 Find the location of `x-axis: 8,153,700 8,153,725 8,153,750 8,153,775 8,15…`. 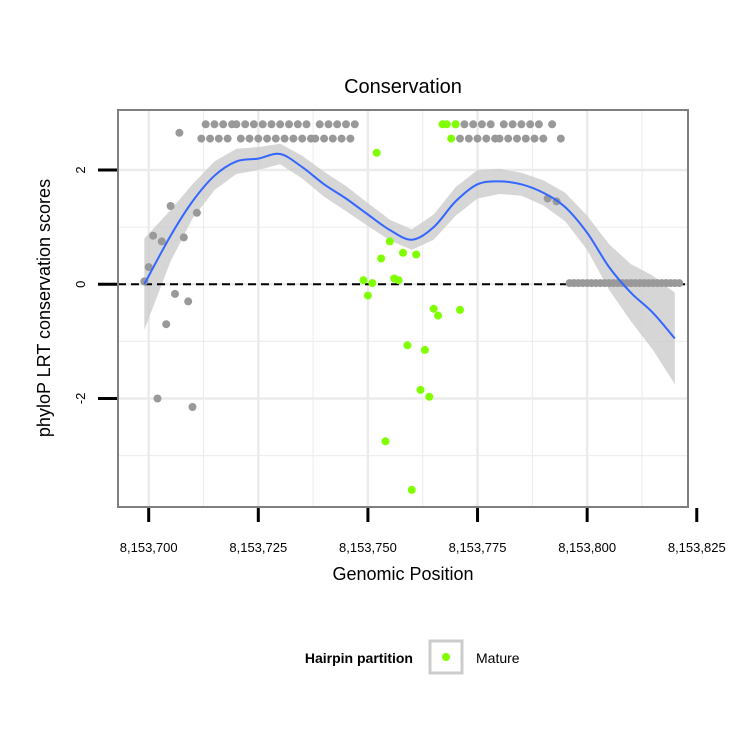

x-axis: 8,153,700 8,153,725 8,153,750 8,153,775 8,15… is located at coordinates (423, 531).